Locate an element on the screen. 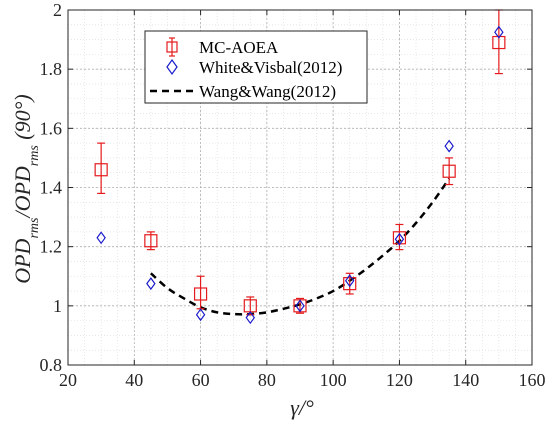 The height and width of the screenshot is (423, 550). x-tick-label: 20 is located at coordinates (68, 380).